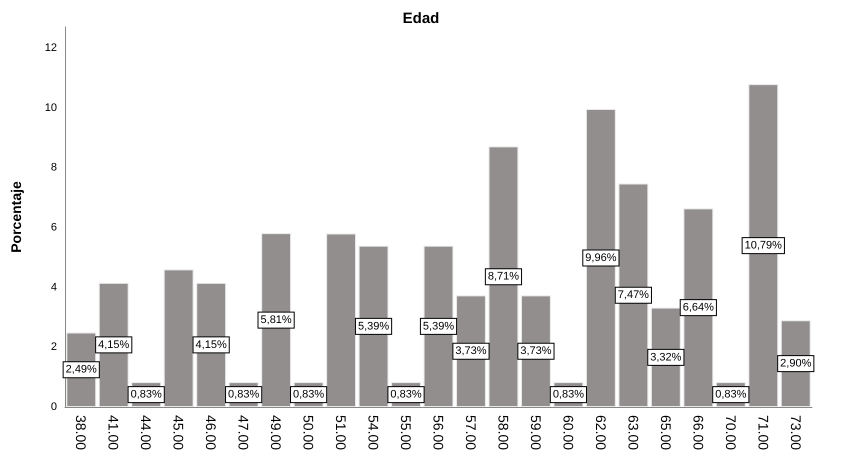 Image resolution: width=842 pixels, height=457 pixels. What do you see at coordinates (341, 432) in the screenshot?
I see `x-tick-label: 51.00` at bounding box center [341, 432].